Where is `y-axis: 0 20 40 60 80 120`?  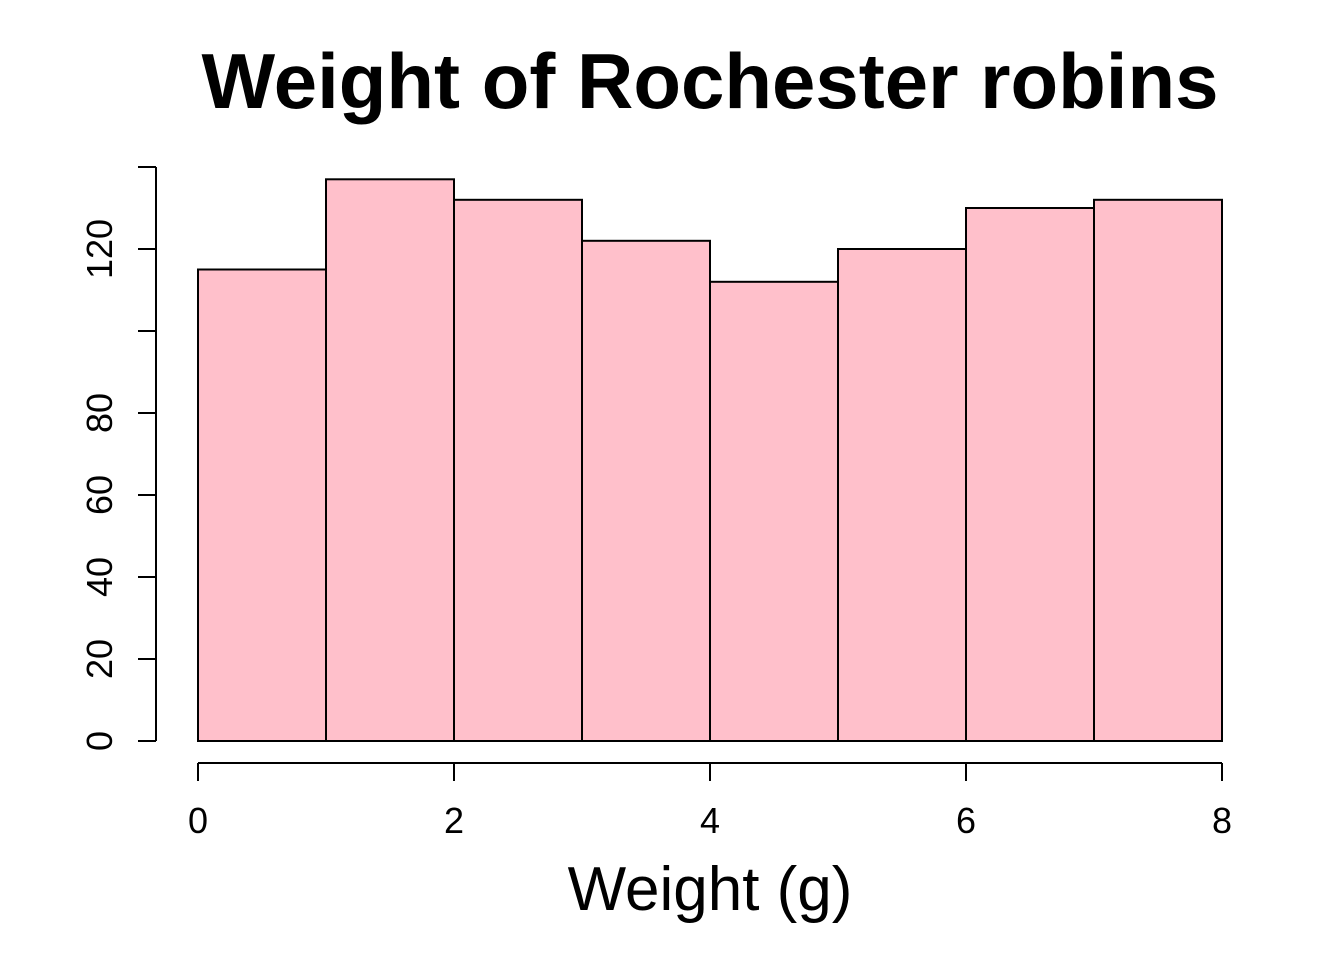
y-axis: 0 20 40 60 80 120 is located at coordinates (118, 458).